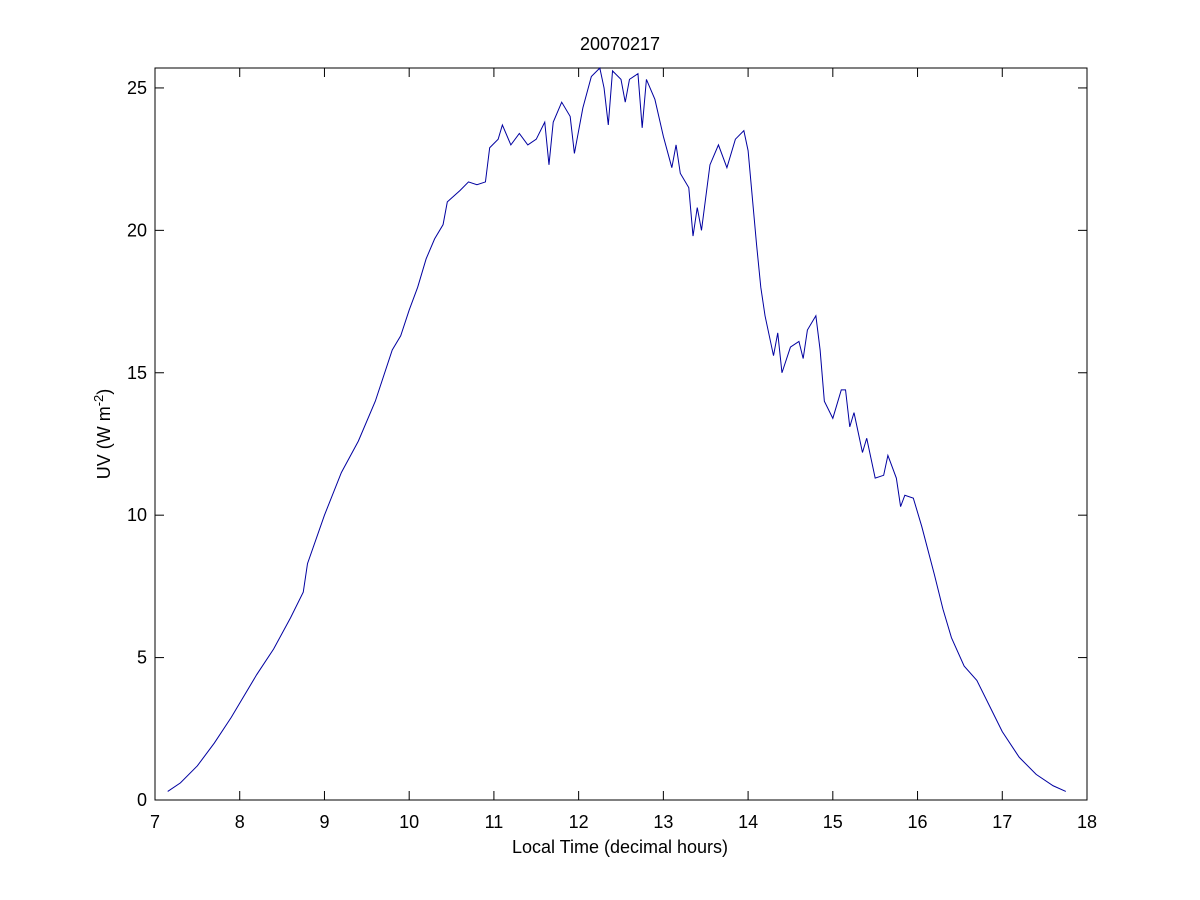 The image size is (1200, 900). Describe the element at coordinates (104, 442) in the screenshot. I see `y-label-text: UV (W m` at that location.